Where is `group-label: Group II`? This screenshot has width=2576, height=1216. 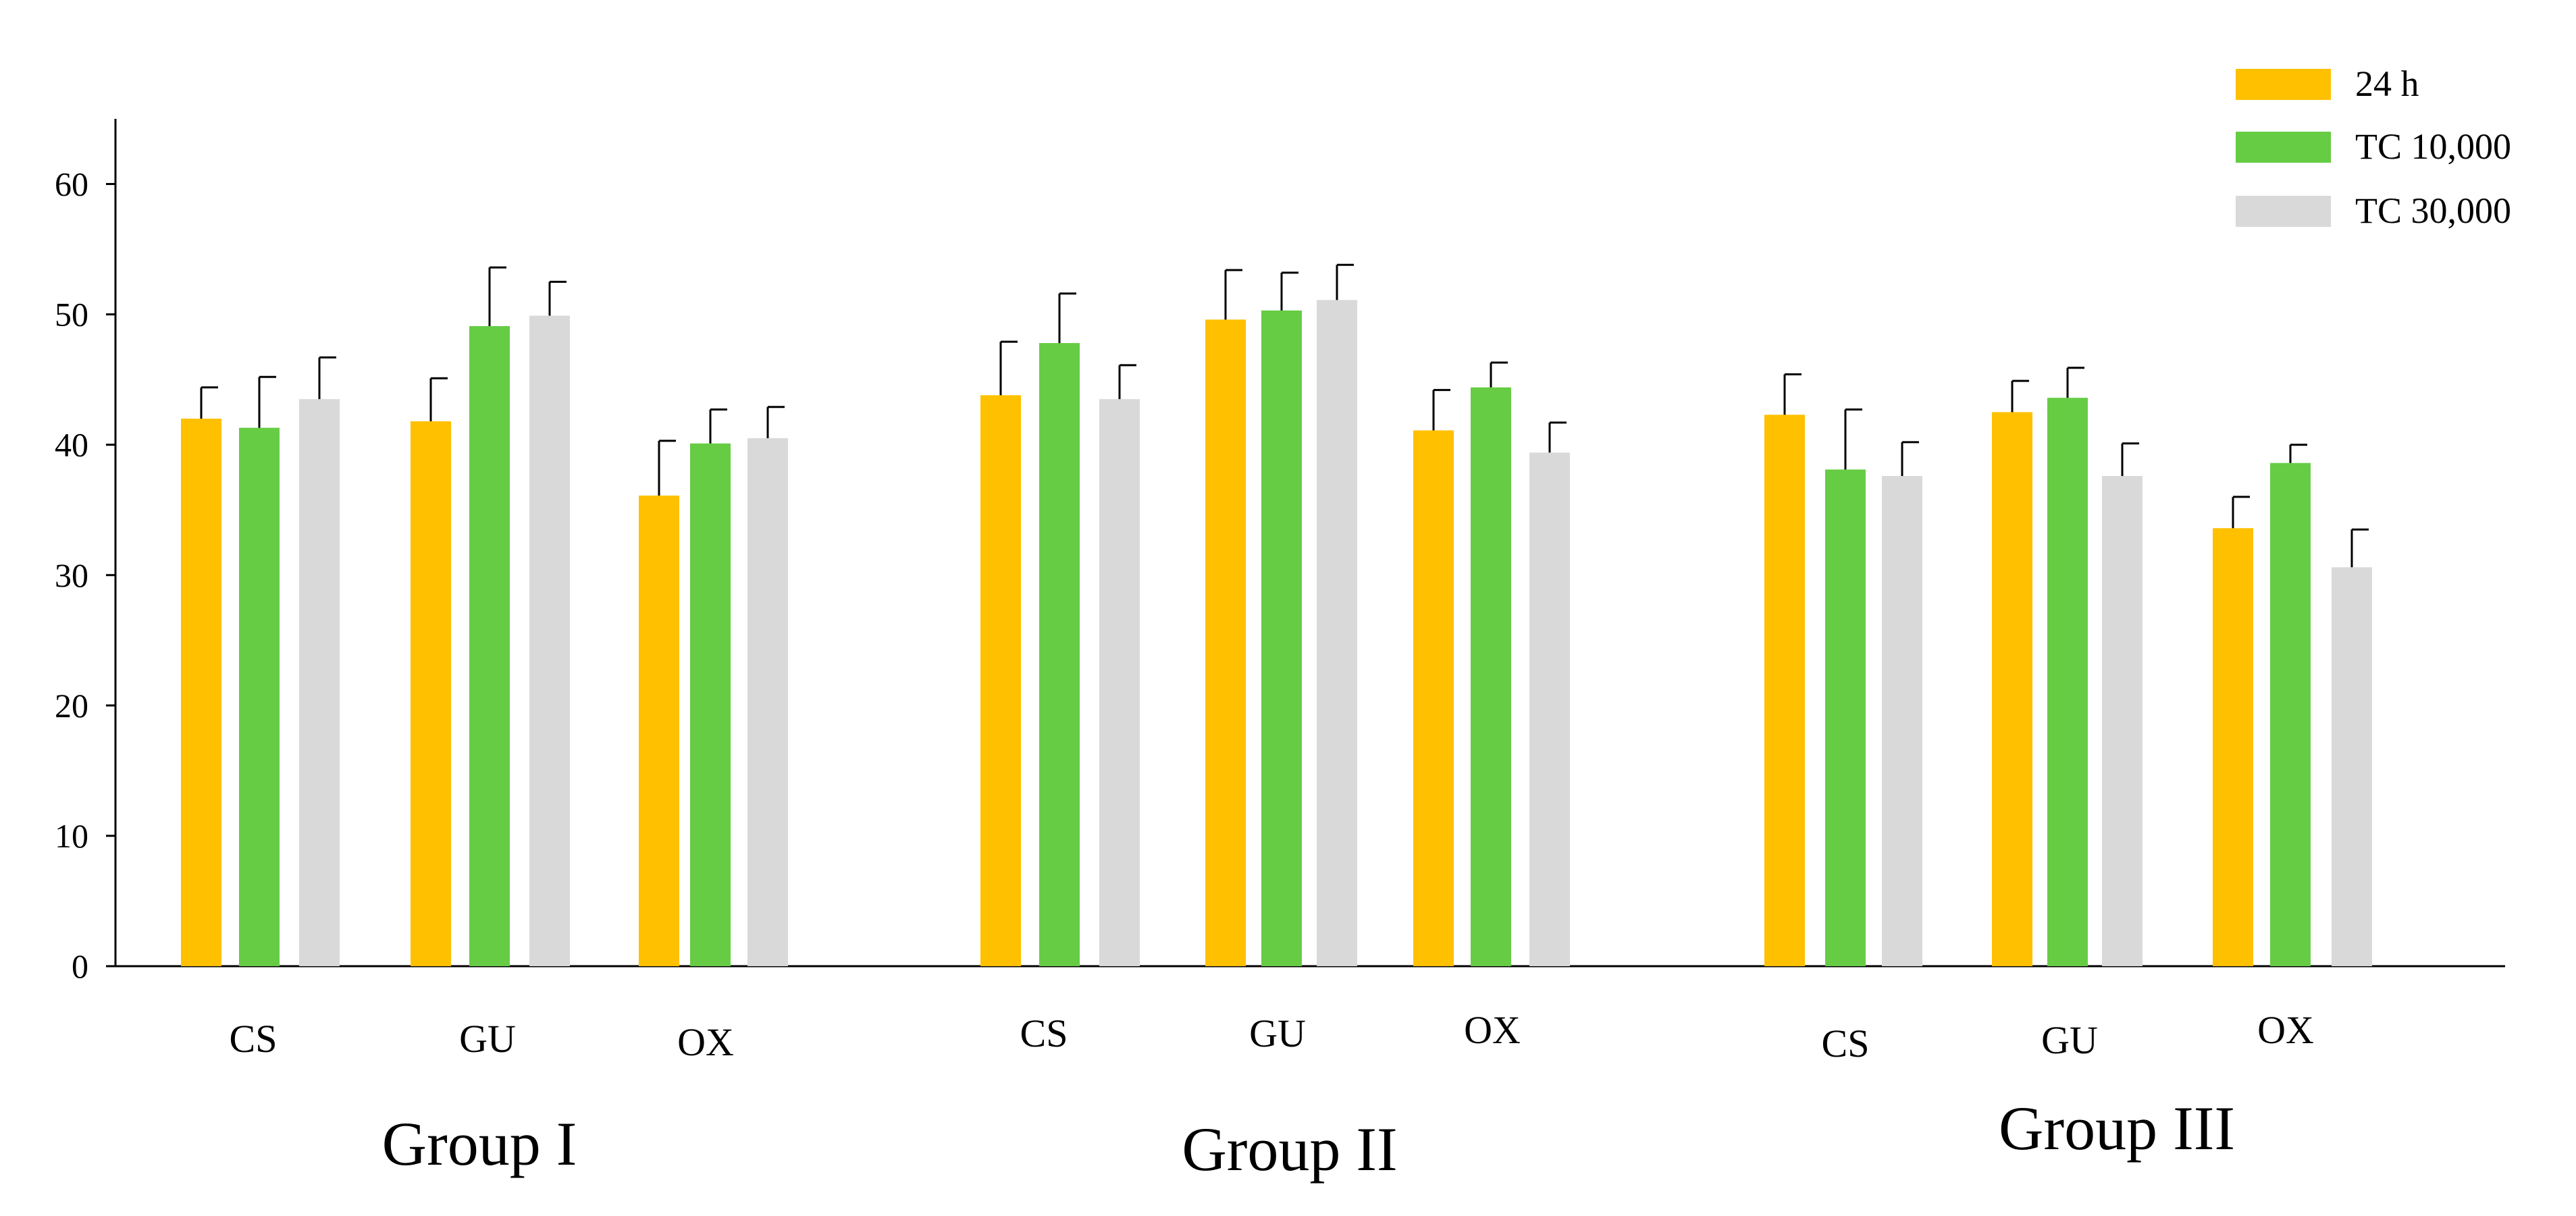
group-label: Group II is located at coordinates (1289, 1149).